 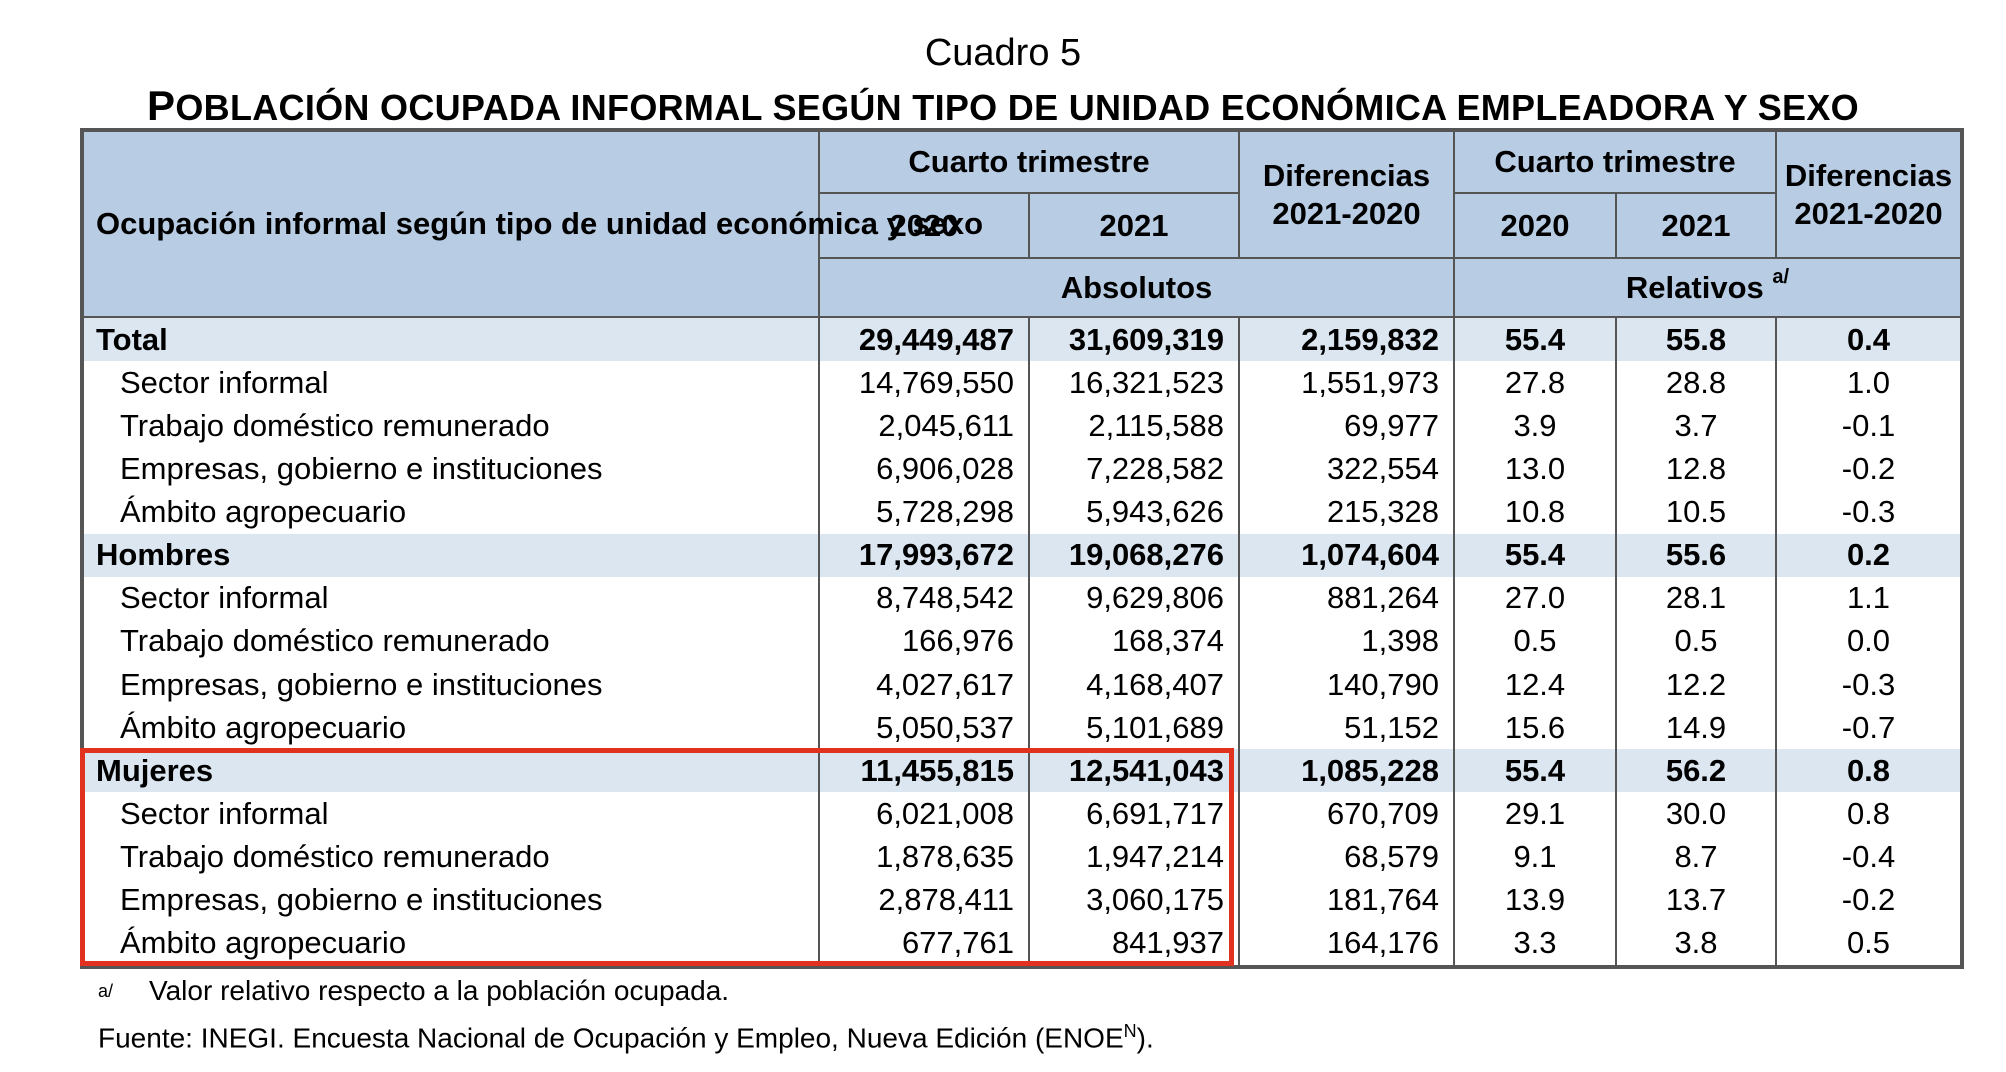 I want to click on source-end: )., so click(x=1145, y=1038).